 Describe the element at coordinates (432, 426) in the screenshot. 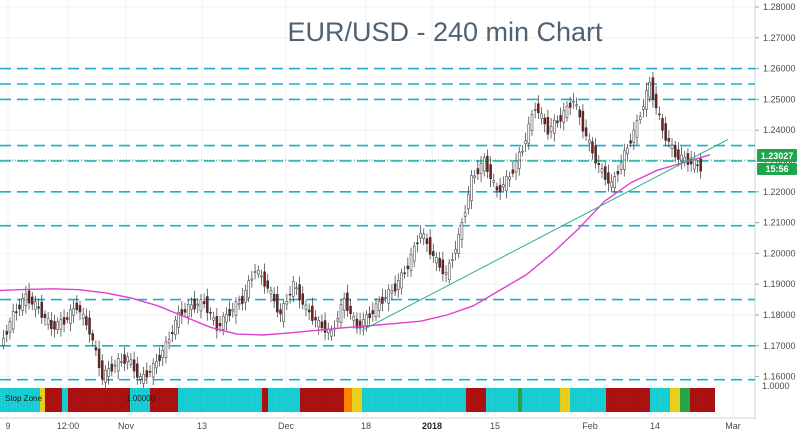

I see `time-tick-label: 2018` at that location.